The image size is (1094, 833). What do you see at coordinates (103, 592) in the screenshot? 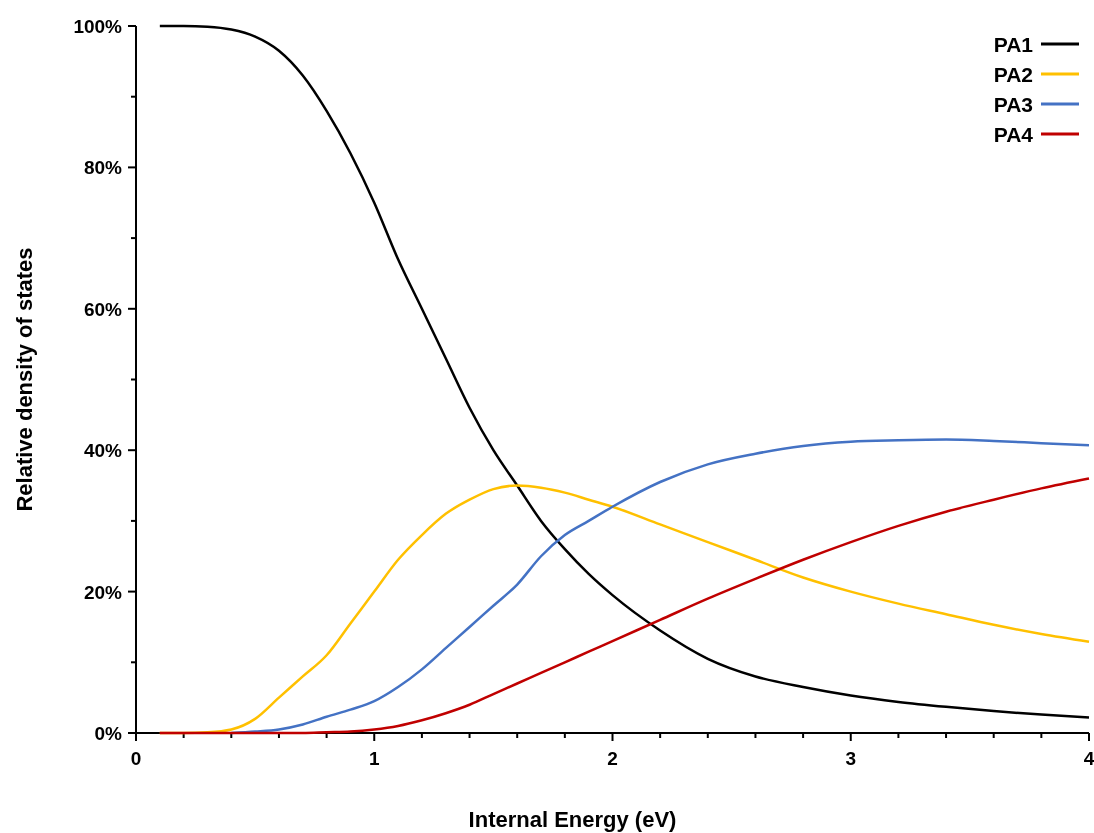
I see `y-tick-label: 20%` at bounding box center [103, 592].